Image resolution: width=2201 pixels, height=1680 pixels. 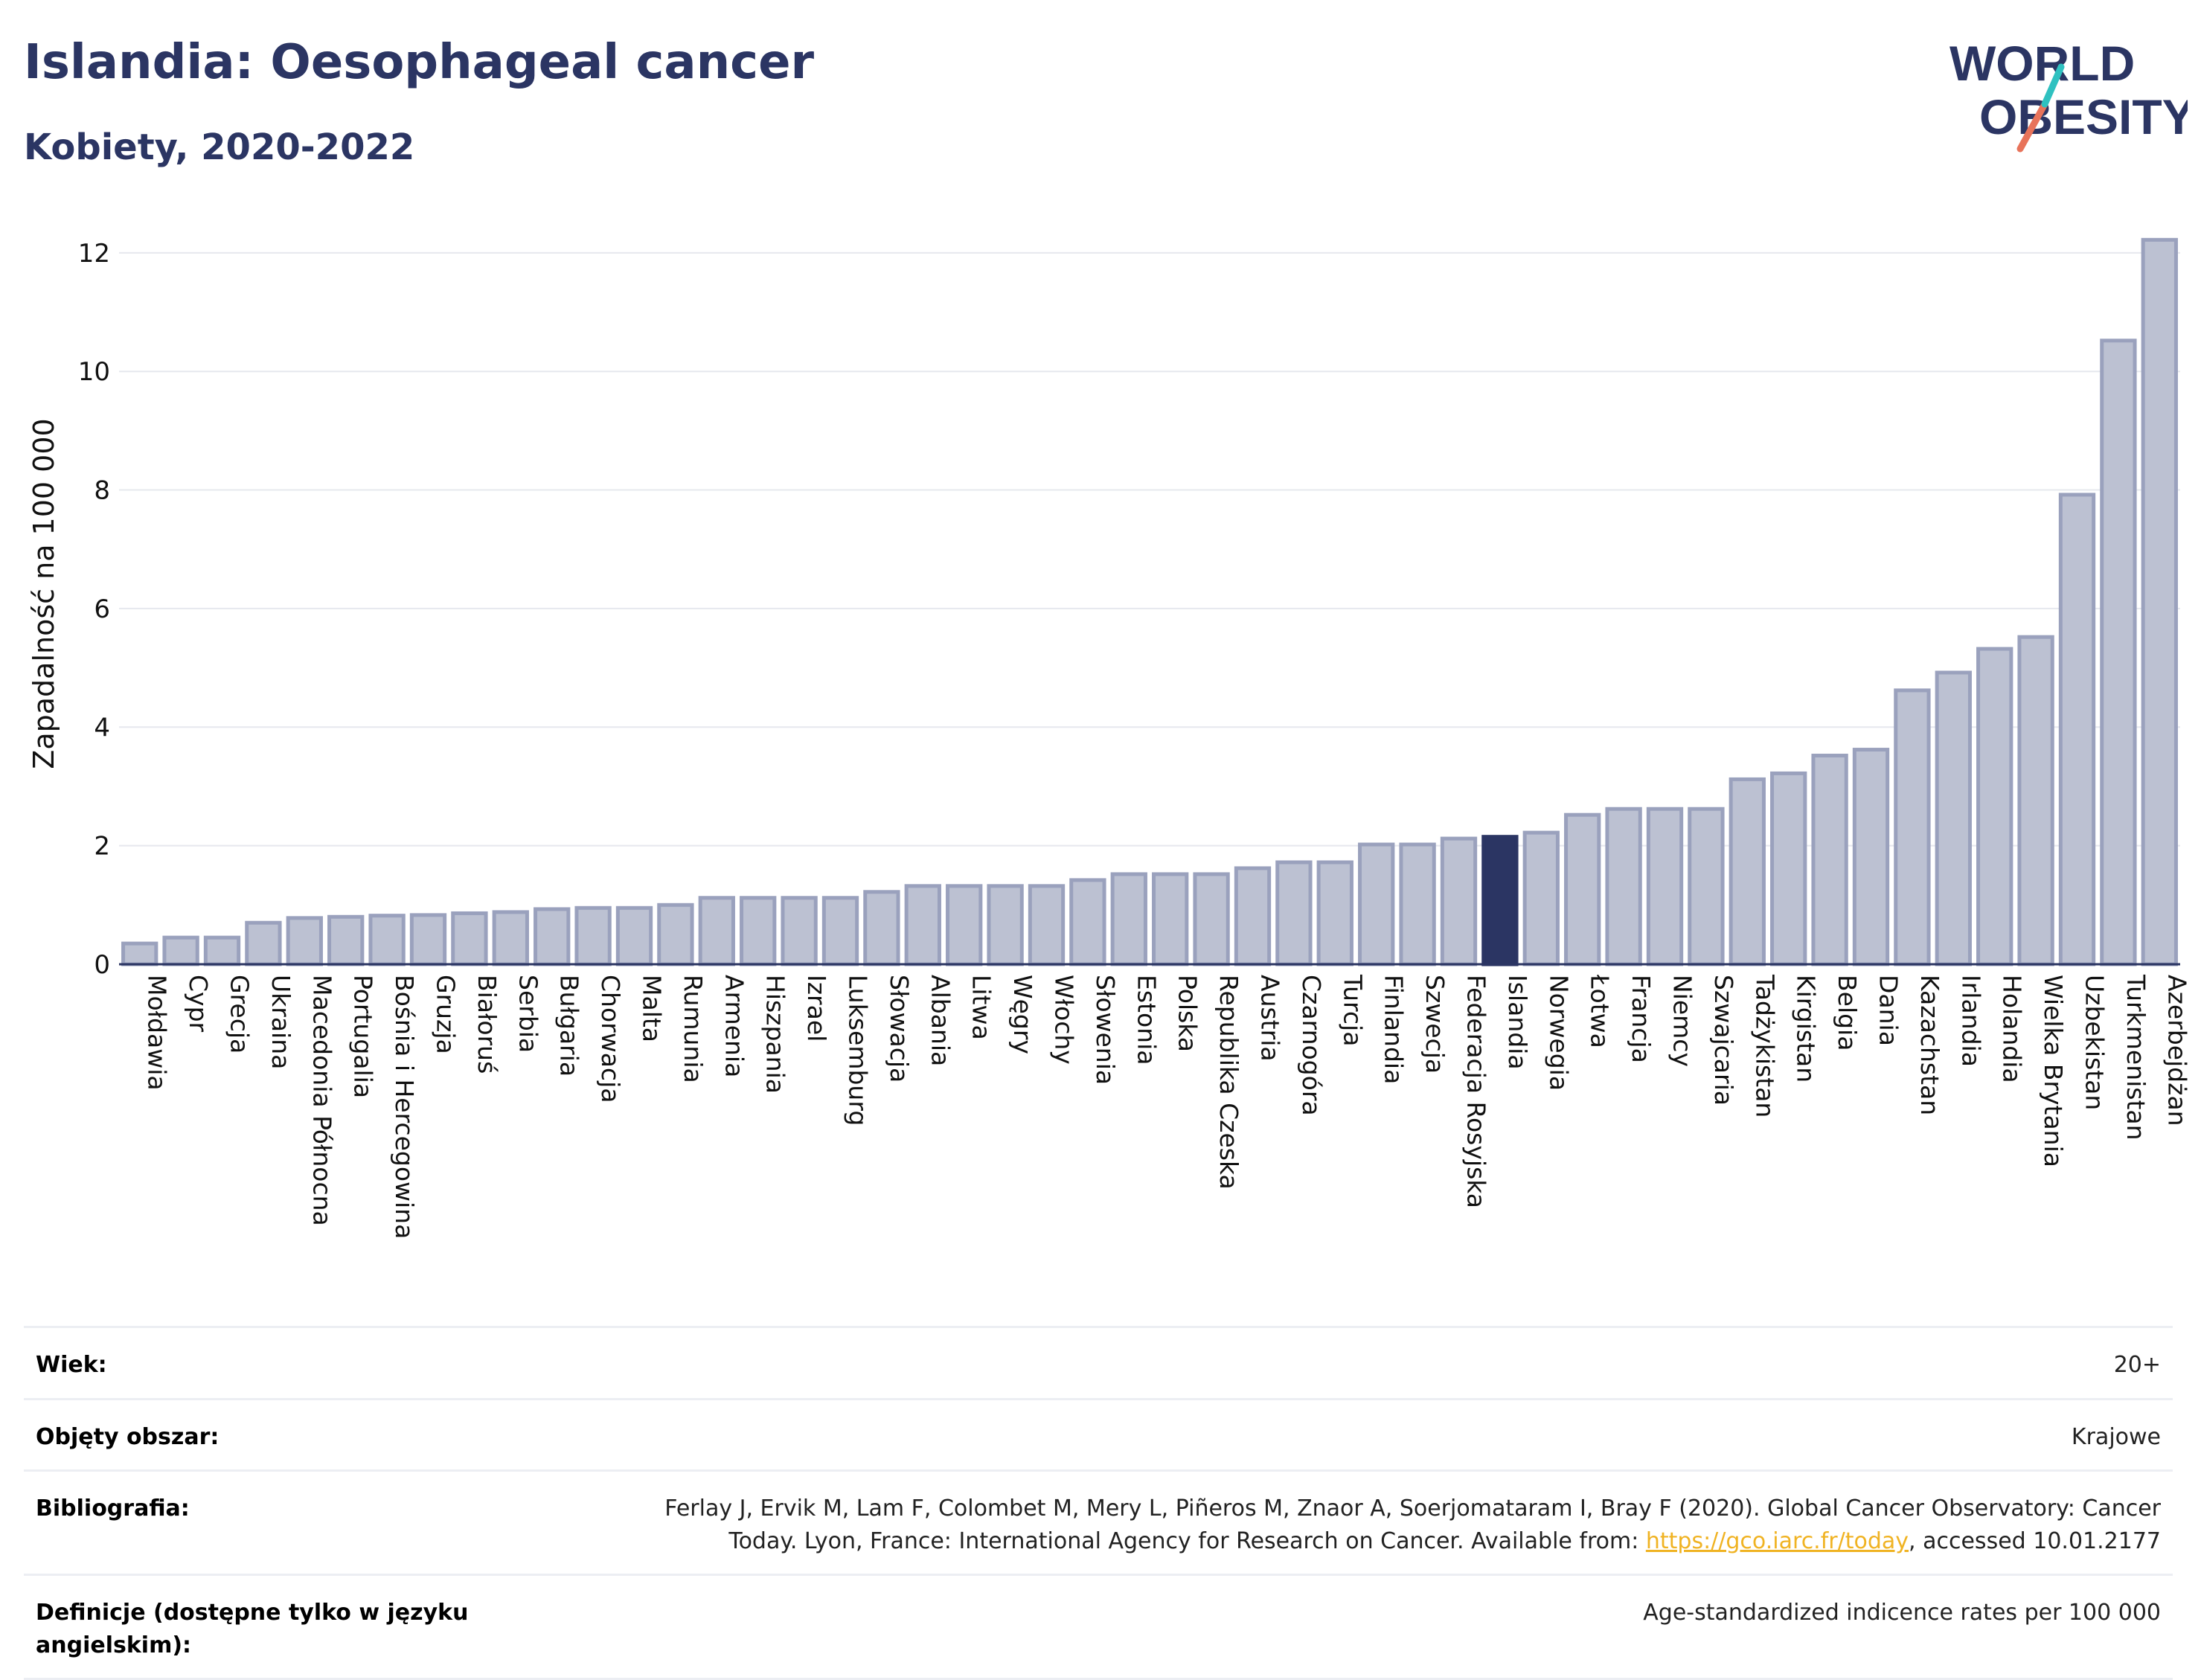 I want to click on x-tick-label: Polska, so click(x=1187, y=1014).